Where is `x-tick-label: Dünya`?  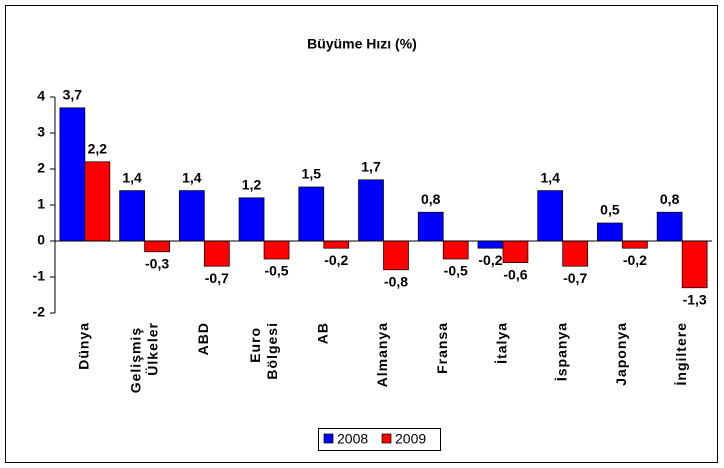
x-tick-label: Dünya is located at coordinates (84, 346).